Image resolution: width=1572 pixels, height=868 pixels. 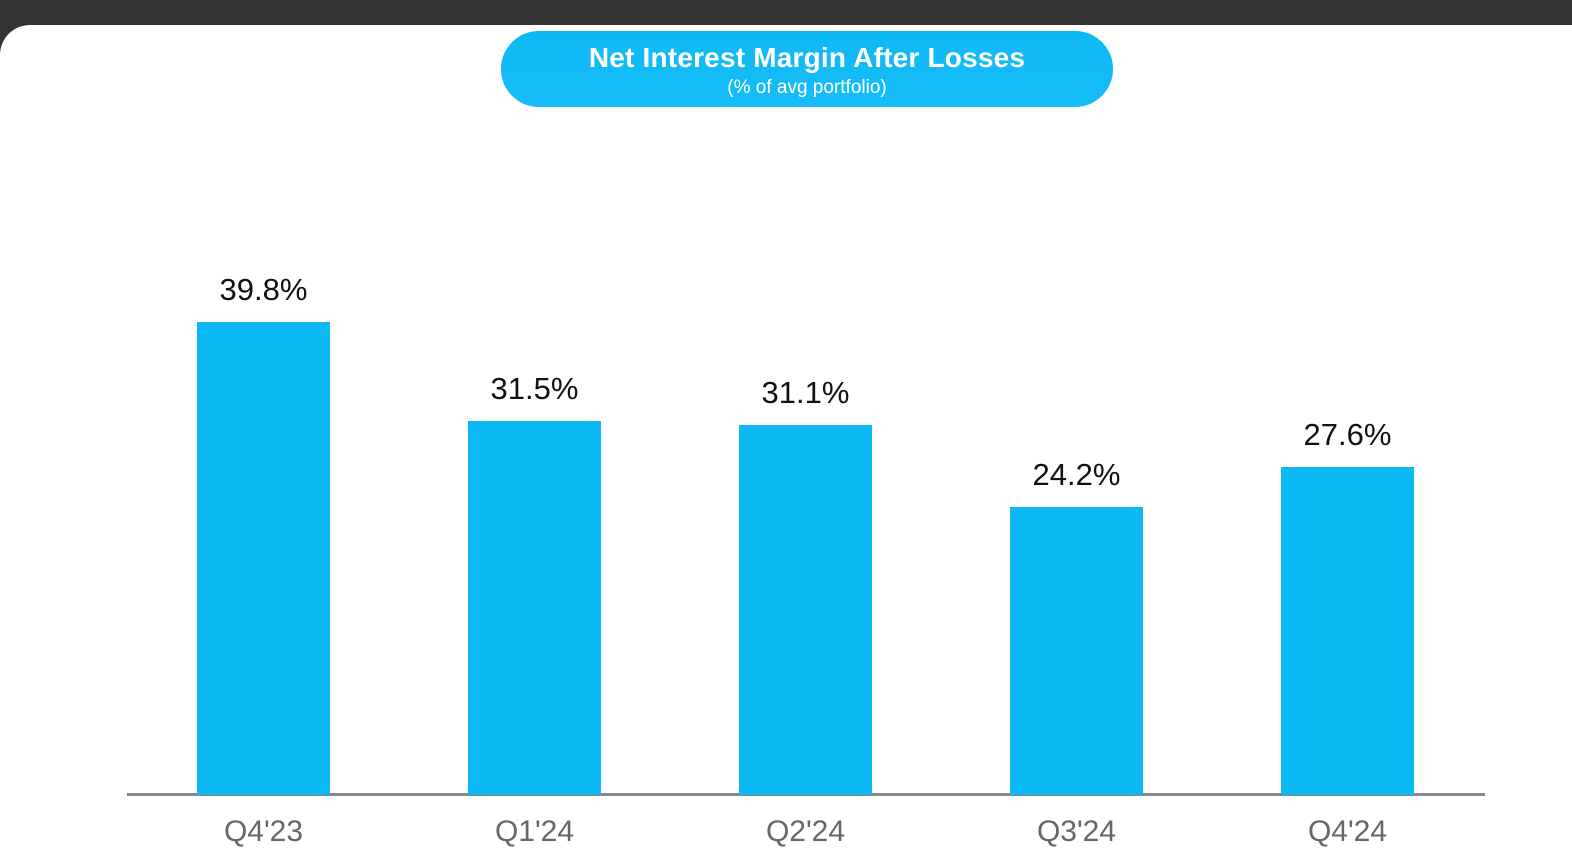 I want to click on x-axis-tick-label: Q3'24, so click(x=1076, y=831).